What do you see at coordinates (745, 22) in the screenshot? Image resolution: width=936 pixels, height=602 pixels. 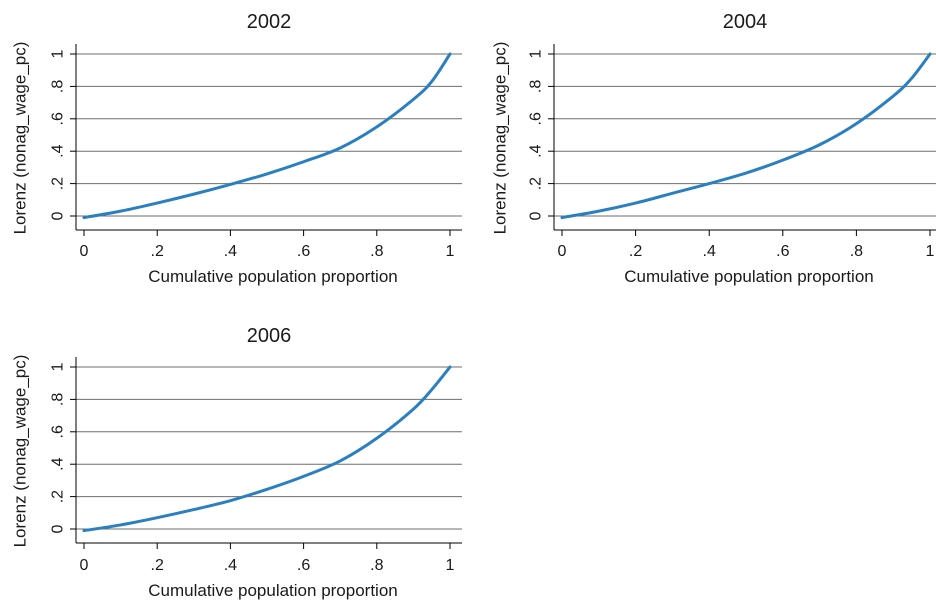 I see `panel-title: 2004` at bounding box center [745, 22].